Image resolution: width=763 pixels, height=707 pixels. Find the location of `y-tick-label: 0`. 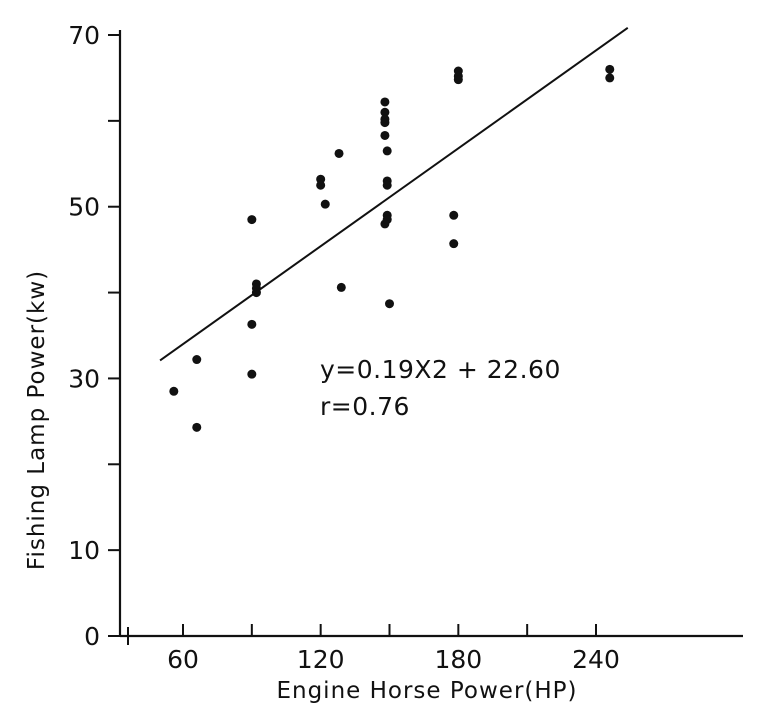

y-tick-label: 0 is located at coordinates (92, 636).